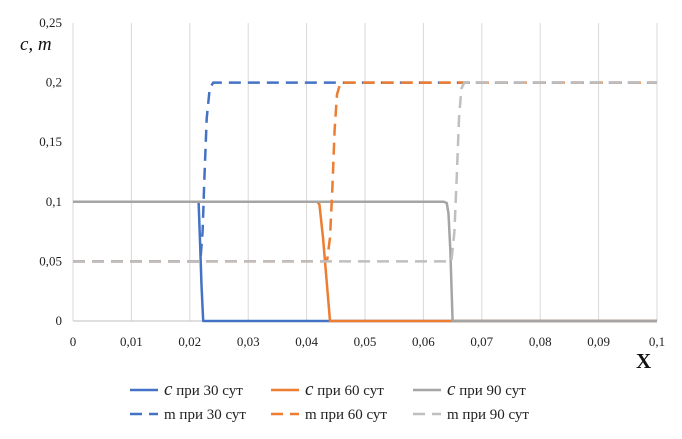 The width and height of the screenshot is (682, 439). I want to click on legend-label: m при 30 сут, so click(205, 415).